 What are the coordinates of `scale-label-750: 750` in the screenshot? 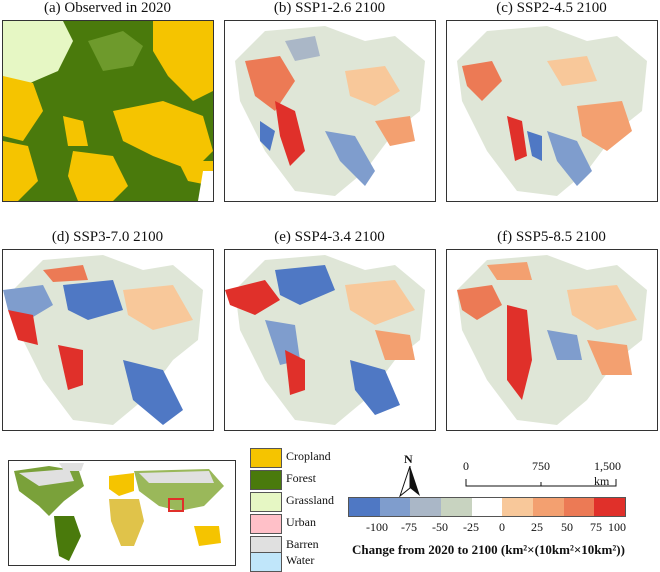 It's located at (541, 466).